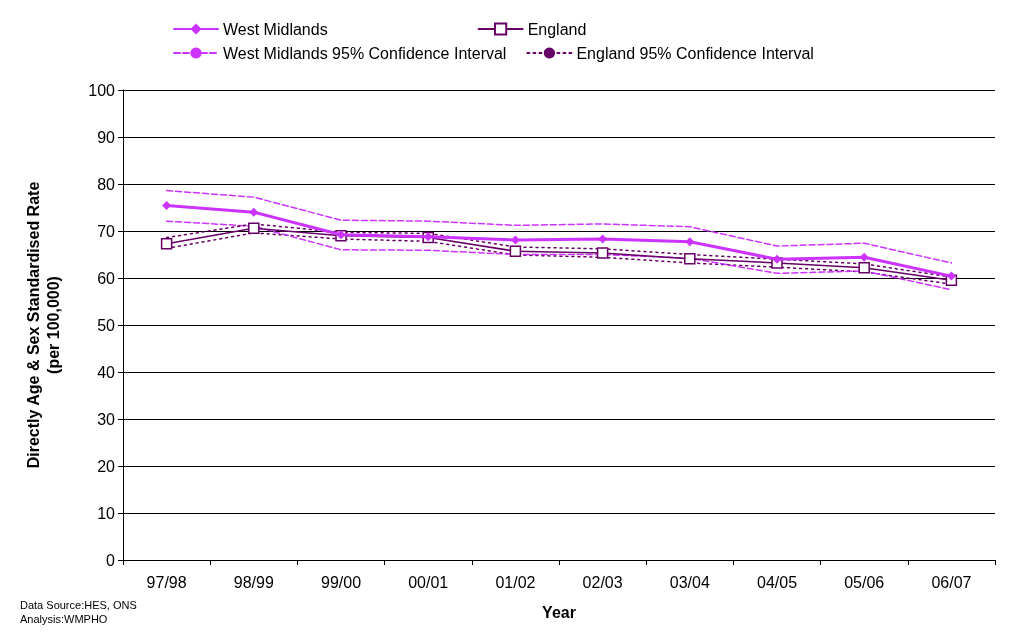 Image resolution: width=1031 pixels, height=640 pixels. I want to click on x-tick-label: 97/98, so click(166, 582).